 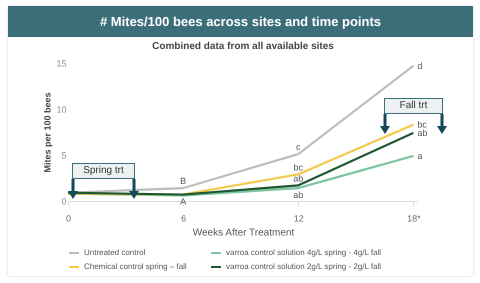 I want to click on legend-label: varroa control solution 2g/L spring - 2g/L fall, so click(x=304, y=266).